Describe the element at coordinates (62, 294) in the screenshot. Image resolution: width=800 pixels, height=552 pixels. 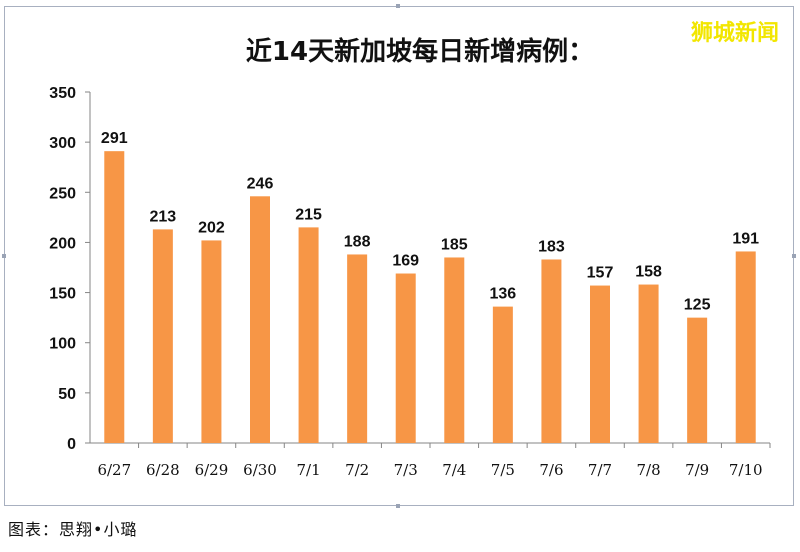
I see `y-tick-label: 150` at that location.